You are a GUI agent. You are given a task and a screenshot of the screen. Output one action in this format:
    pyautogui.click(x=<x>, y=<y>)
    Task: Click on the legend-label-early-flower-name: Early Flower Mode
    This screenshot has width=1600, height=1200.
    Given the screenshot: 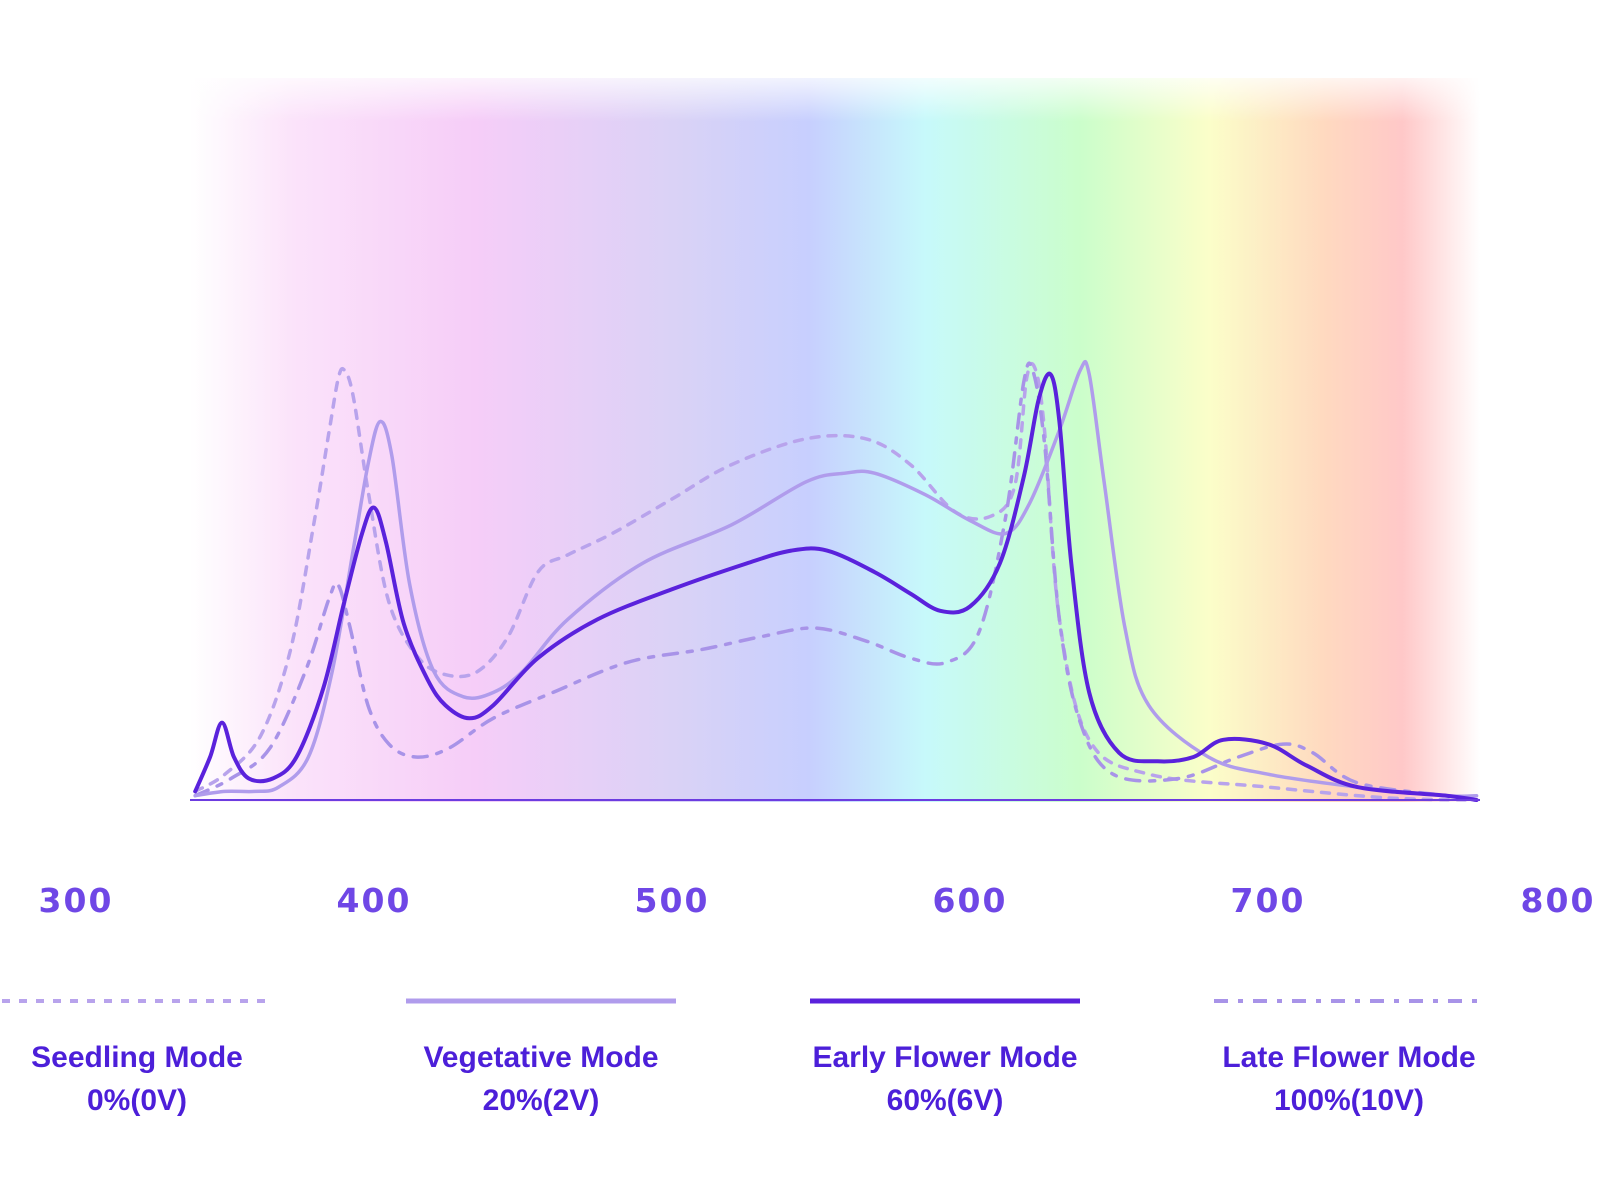 What is the action you would take?
    pyautogui.click(x=944, y=1057)
    